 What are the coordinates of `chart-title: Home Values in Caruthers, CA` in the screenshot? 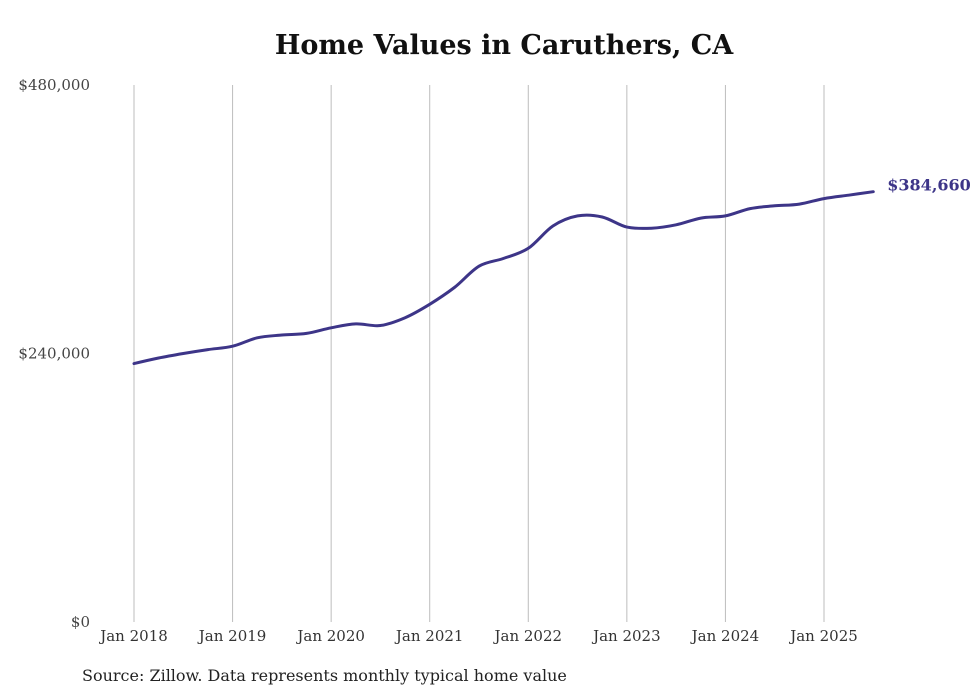 It's located at (504, 45).